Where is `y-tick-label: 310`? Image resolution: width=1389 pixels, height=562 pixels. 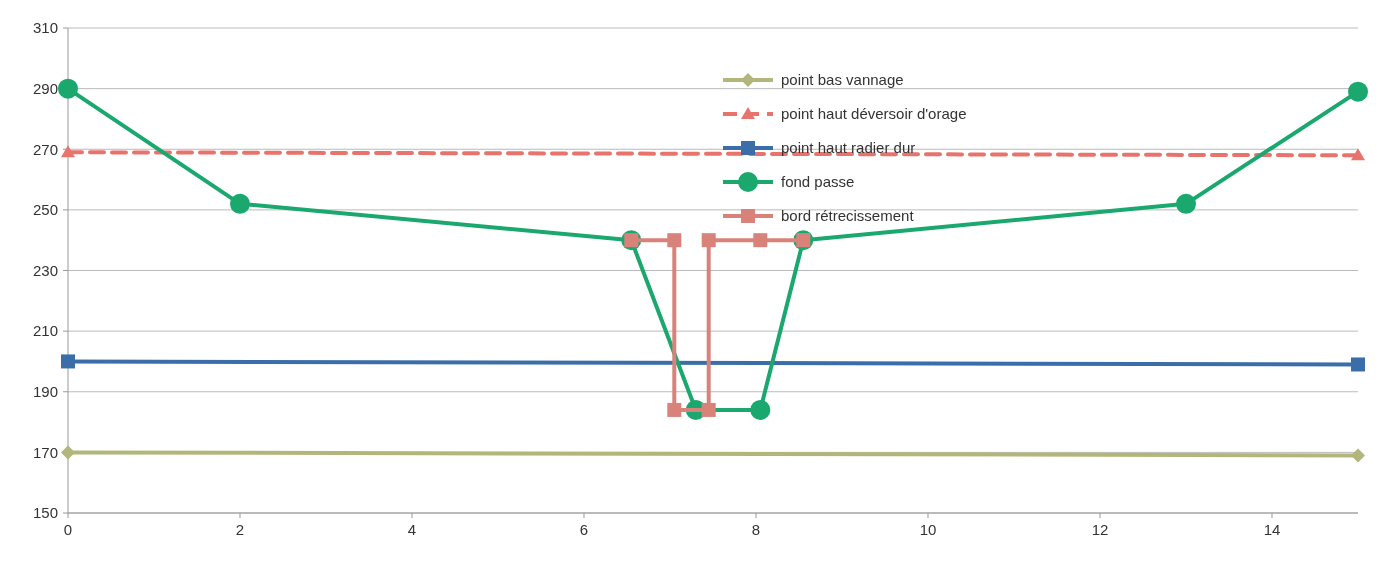 y-tick-label: 310 is located at coordinates (45, 28).